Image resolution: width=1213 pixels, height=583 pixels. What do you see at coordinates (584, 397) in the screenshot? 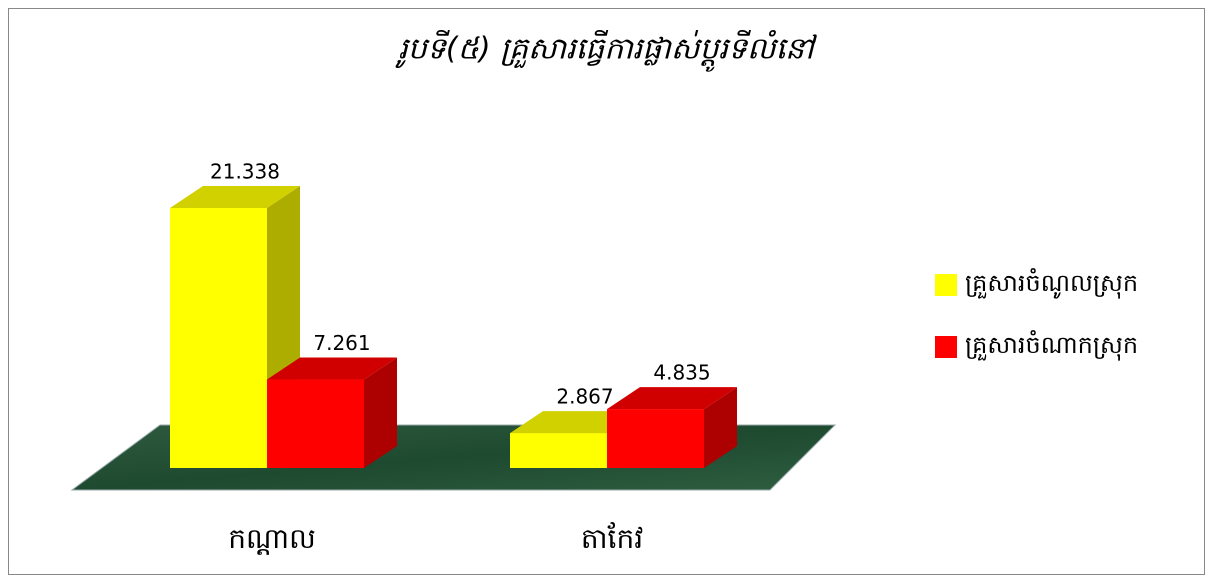
I see `data-label: 2.867` at bounding box center [584, 397].